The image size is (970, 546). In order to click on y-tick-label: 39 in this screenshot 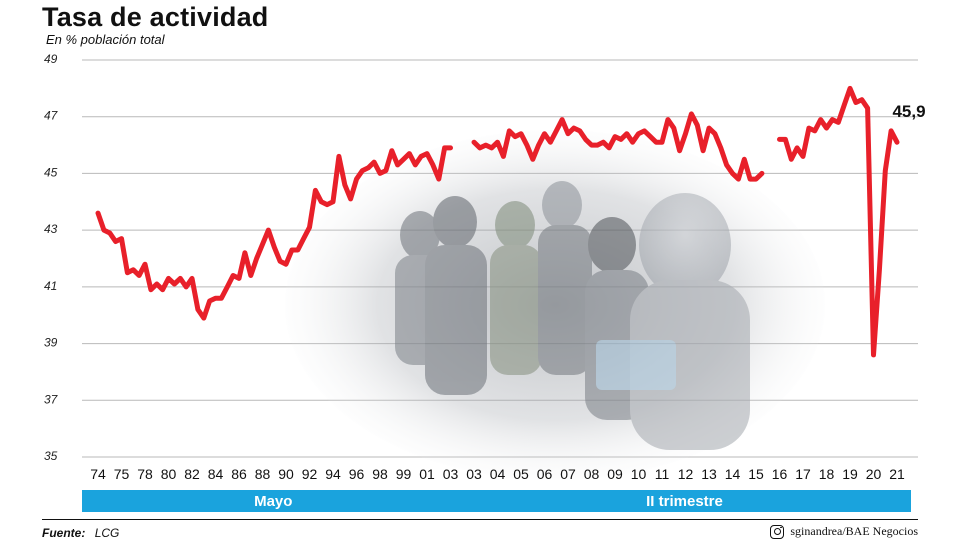, I will do `click(51, 343)`.